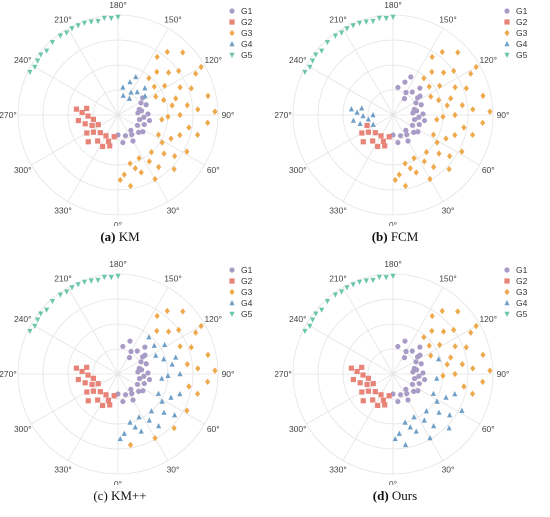 This screenshot has height=517, width=550. What do you see at coordinates (503, 374) in the screenshot?
I see `theta-tick-label: 90°` at bounding box center [503, 374].